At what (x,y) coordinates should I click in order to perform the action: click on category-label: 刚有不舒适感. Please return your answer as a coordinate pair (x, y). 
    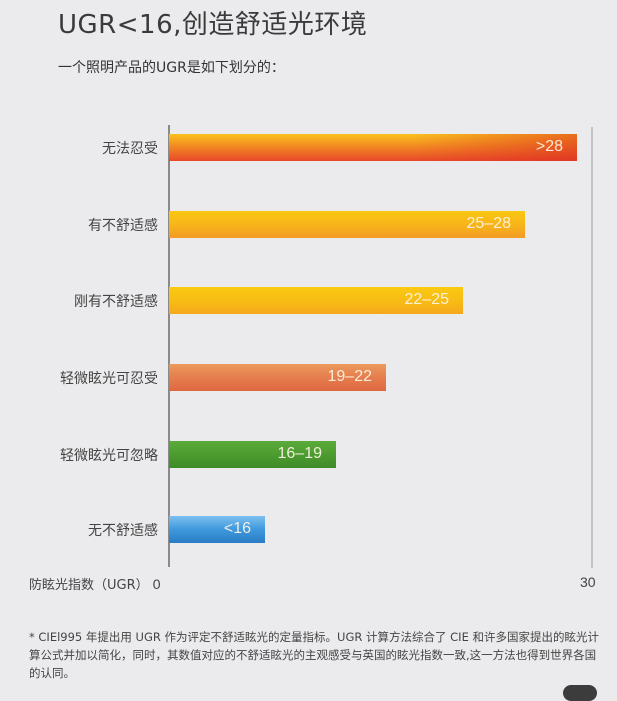
    Looking at the image, I should click on (116, 302).